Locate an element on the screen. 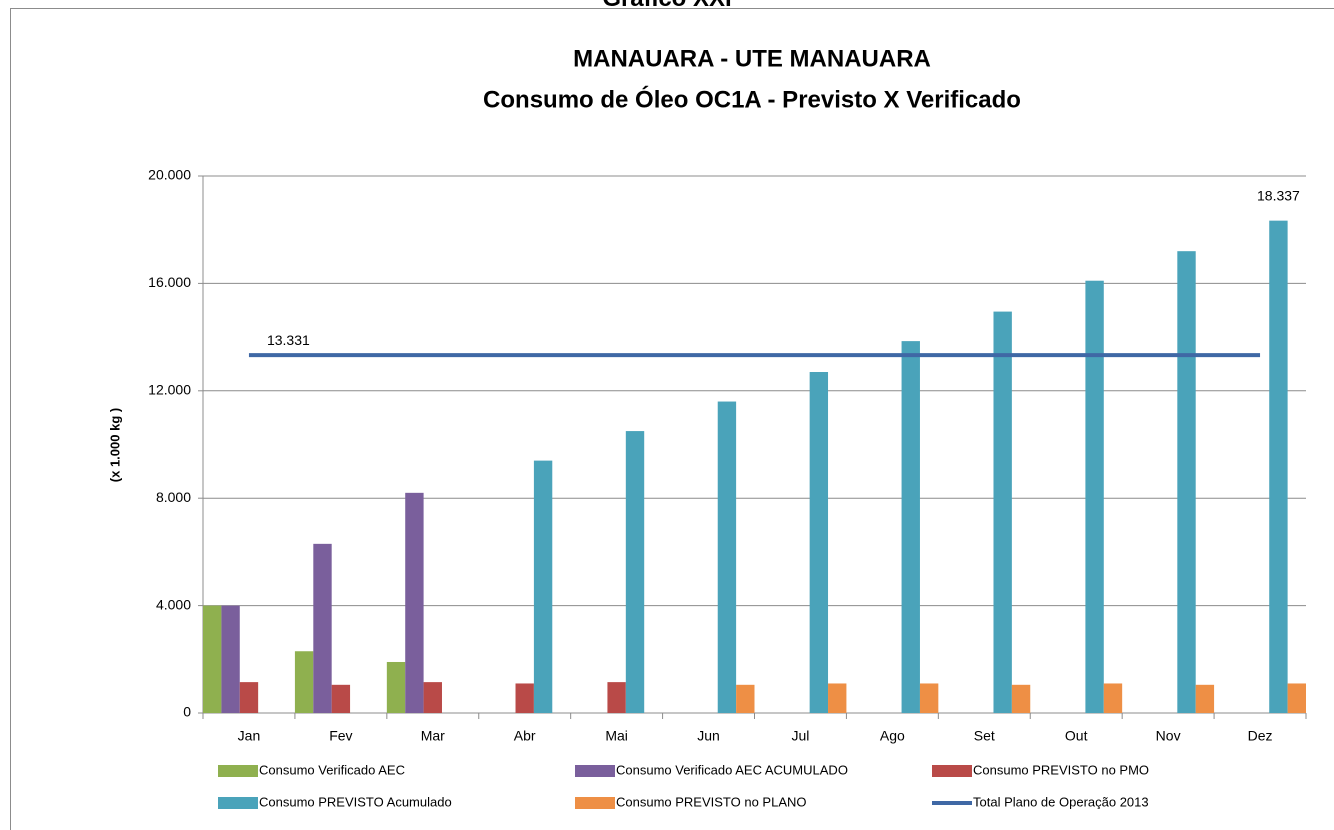 This screenshot has height=830, width=1334. legend-label: Consumo PREVISTO Acumulado is located at coordinates (355, 801).